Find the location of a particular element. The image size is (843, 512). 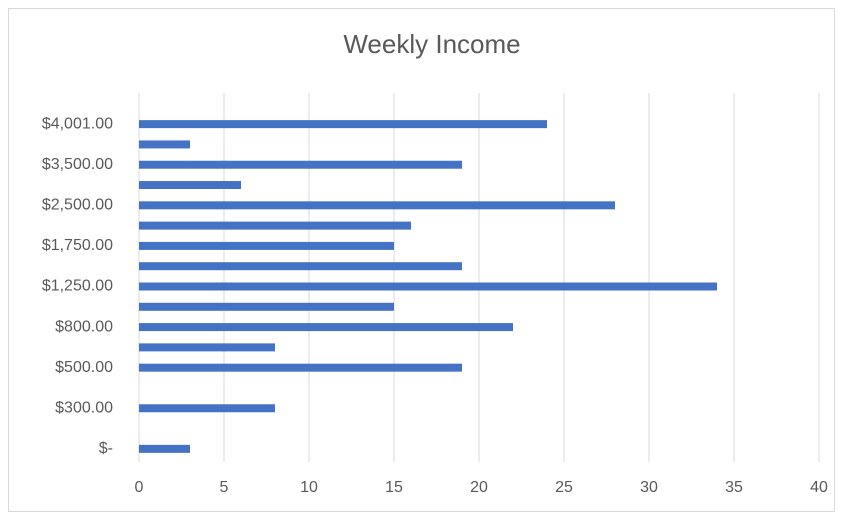

x-tick-label: 10 is located at coordinates (309, 487).